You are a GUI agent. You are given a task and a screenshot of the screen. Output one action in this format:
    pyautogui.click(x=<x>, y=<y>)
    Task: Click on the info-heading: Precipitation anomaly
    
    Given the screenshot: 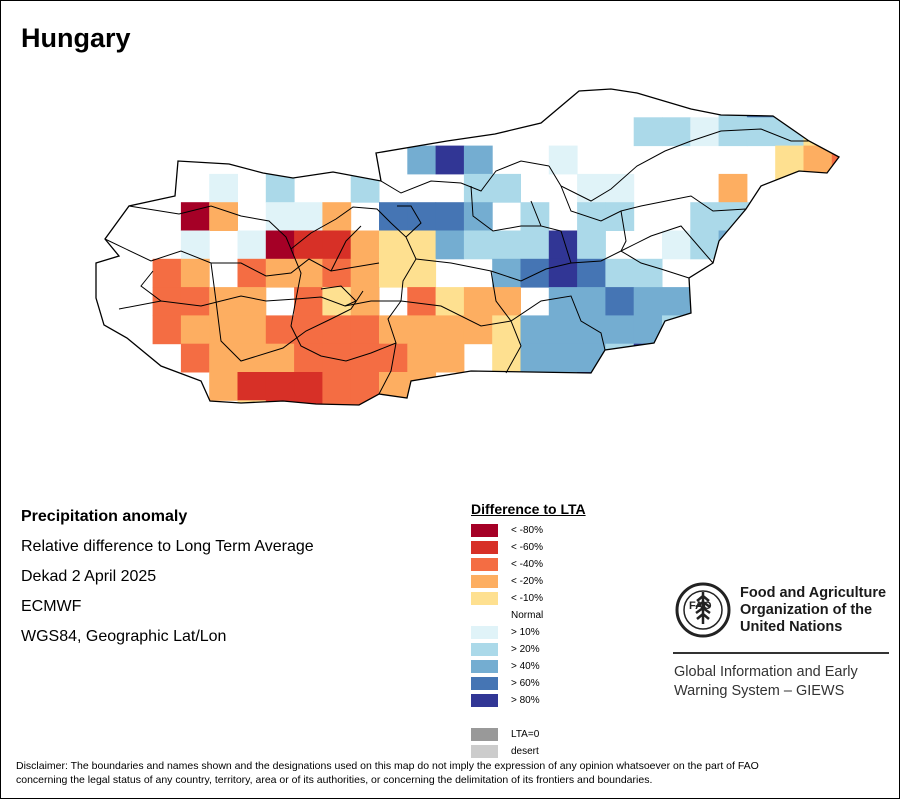 What is the action you would take?
    pyautogui.click(x=104, y=516)
    